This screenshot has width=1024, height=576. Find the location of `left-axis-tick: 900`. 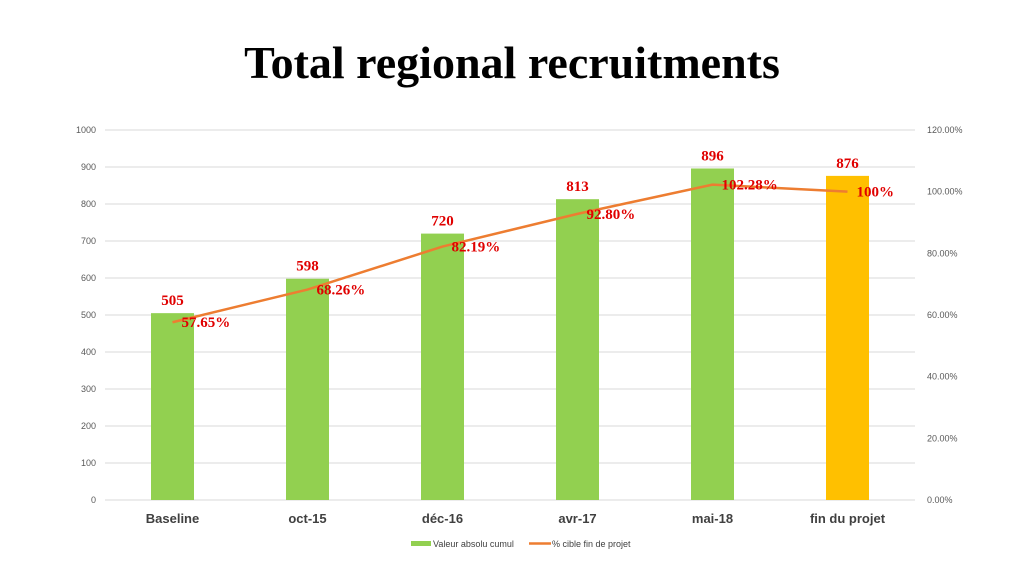

left-axis-tick: 900 is located at coordinates (88, 167).